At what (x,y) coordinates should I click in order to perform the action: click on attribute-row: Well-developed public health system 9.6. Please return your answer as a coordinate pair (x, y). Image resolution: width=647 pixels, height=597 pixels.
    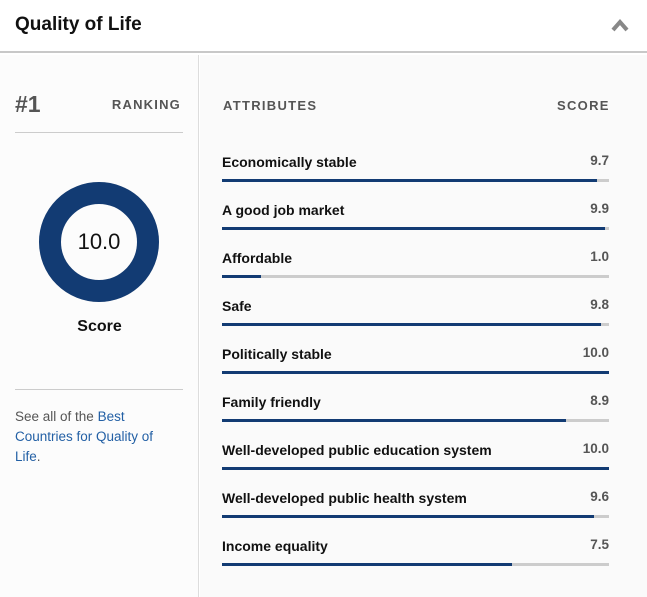
    Looking at the image, I should click on (415, 509).